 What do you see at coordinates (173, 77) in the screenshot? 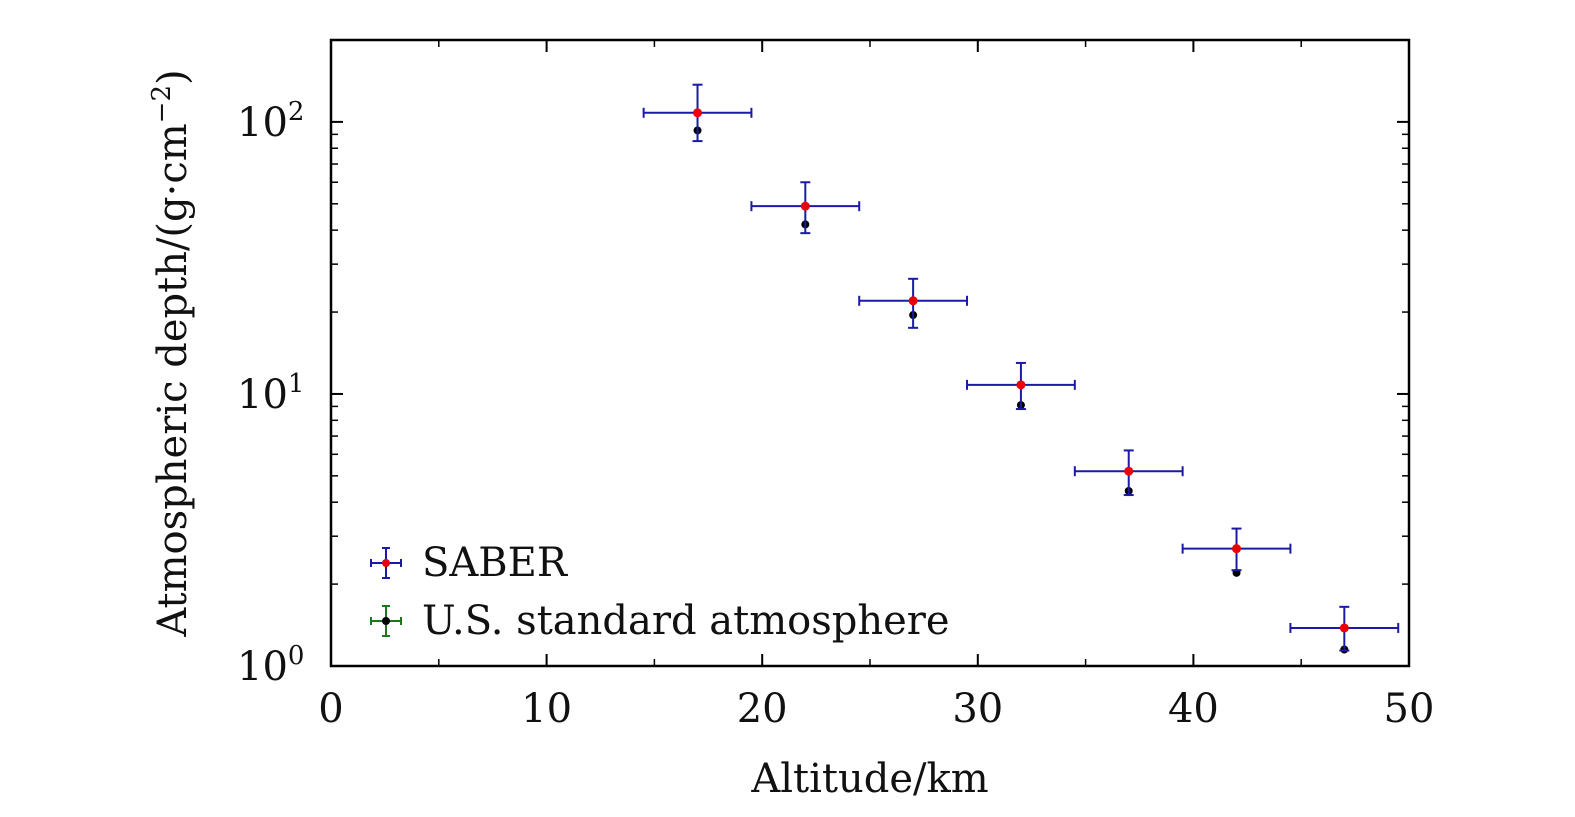
I see `y-axis-title-close: )` at bounding box center [173, 77].